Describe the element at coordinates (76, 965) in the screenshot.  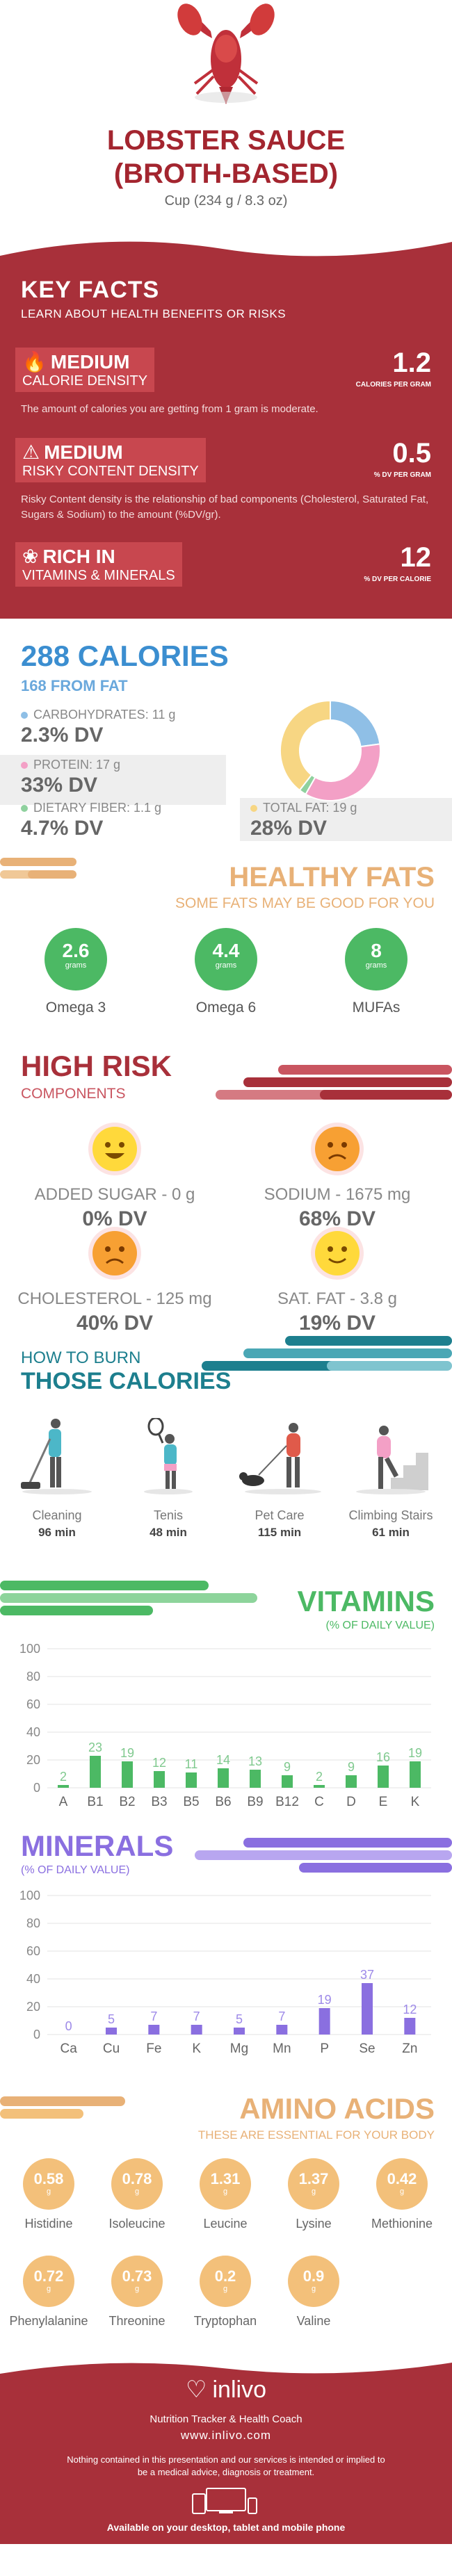
I see `omega3-unit: grams` at that location.